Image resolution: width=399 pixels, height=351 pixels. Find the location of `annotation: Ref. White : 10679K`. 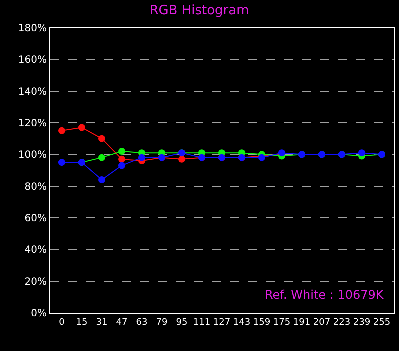

annotation: Ref. White : 10679K is located at coordinates (325, 295).